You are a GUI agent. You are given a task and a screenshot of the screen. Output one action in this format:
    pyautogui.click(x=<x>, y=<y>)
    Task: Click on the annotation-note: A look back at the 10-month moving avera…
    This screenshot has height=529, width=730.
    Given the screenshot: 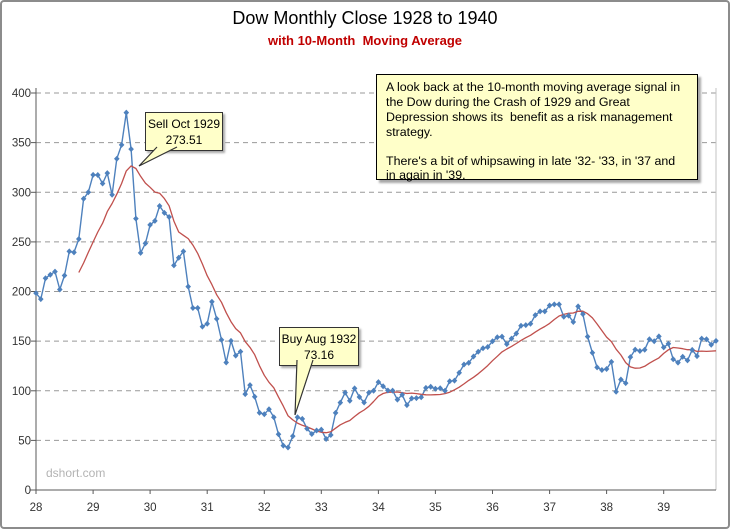 What is the action you would take?
    pyautogui.click(x=537, y=128)
    